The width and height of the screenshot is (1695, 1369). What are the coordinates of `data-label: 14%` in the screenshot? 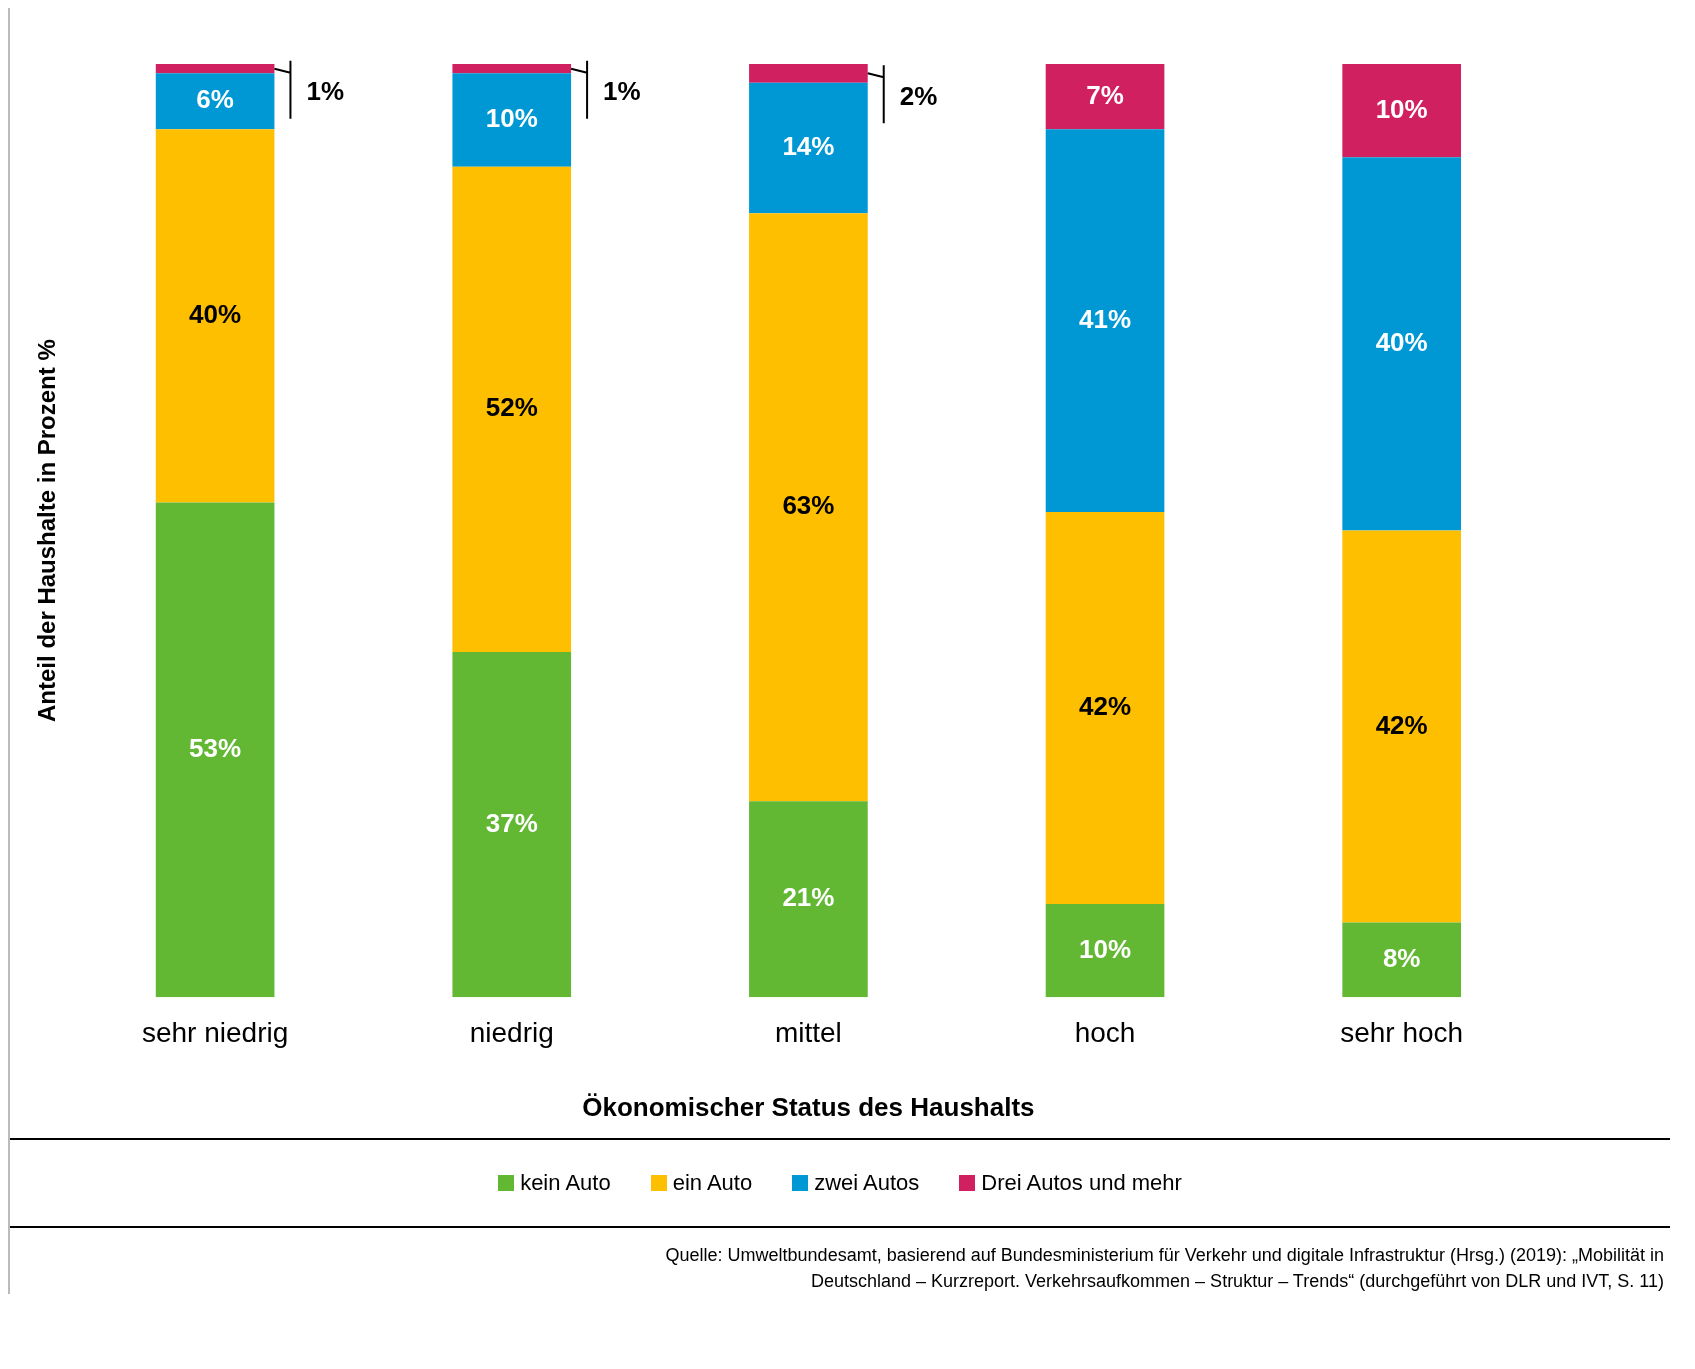 It's located at (808, 146).